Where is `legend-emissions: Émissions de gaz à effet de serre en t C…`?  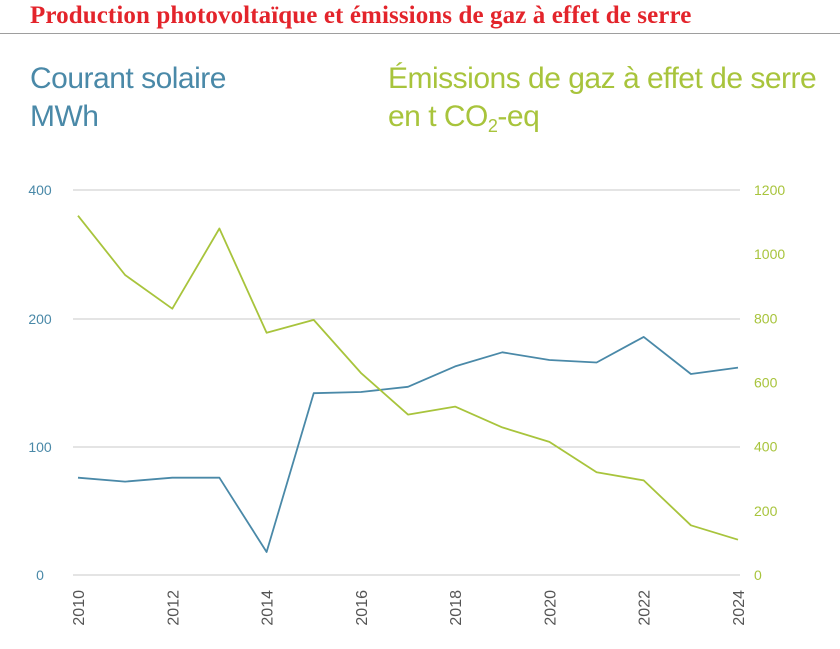 legend-emissions: Émissions de gaz à effet de serre en t C… is located at coordinates (602, 98).